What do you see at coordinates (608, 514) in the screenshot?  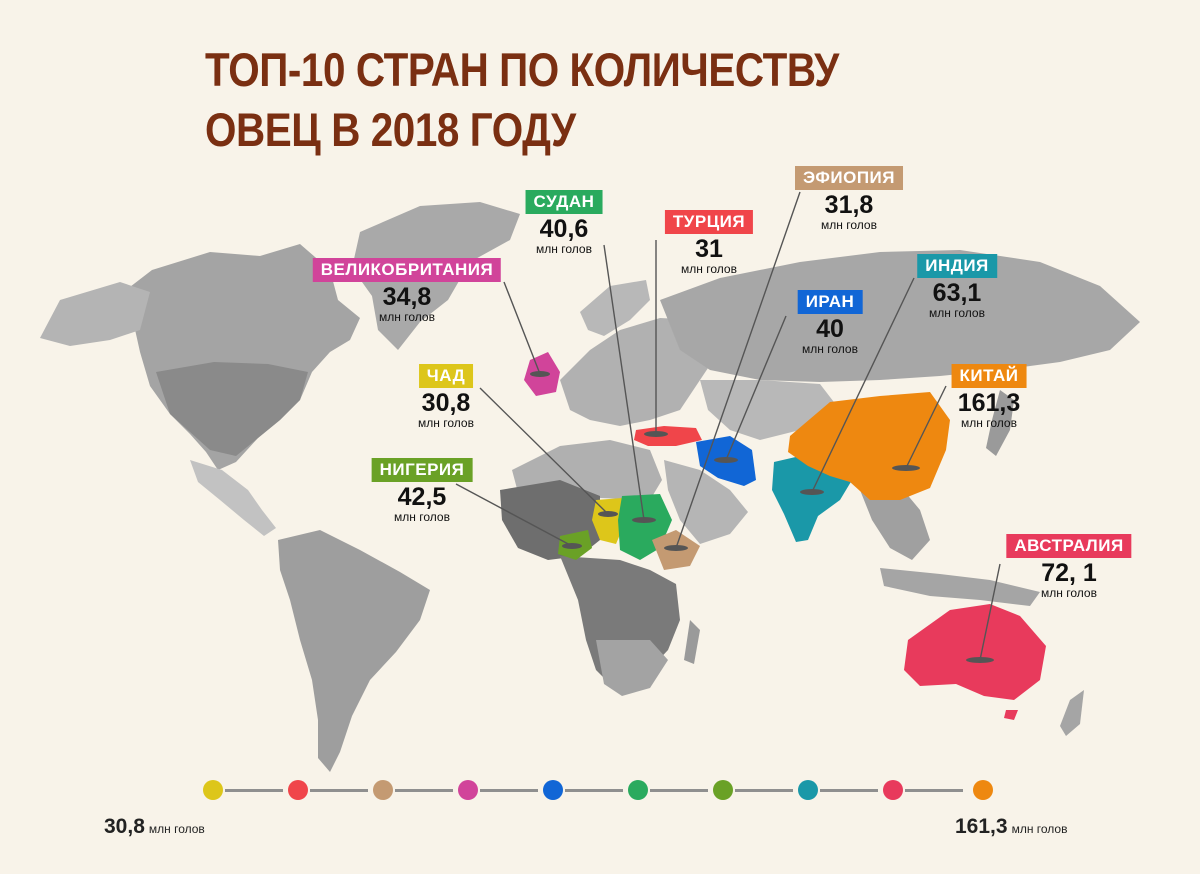 I see `marker-chad` at bounding box center [608, 514].